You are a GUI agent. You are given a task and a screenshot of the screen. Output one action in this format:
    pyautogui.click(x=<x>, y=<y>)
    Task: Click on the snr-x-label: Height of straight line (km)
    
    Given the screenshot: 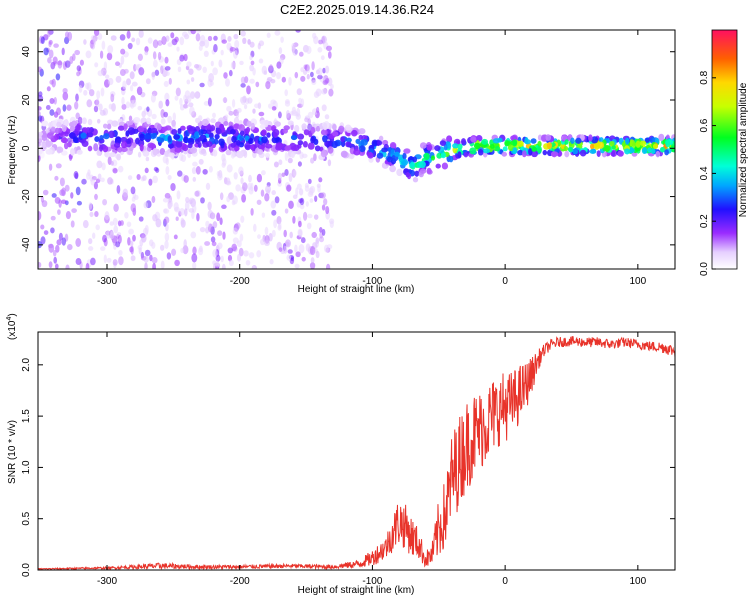 What is the action you would take?
    pyautogui.click(x=356, y=590)
    